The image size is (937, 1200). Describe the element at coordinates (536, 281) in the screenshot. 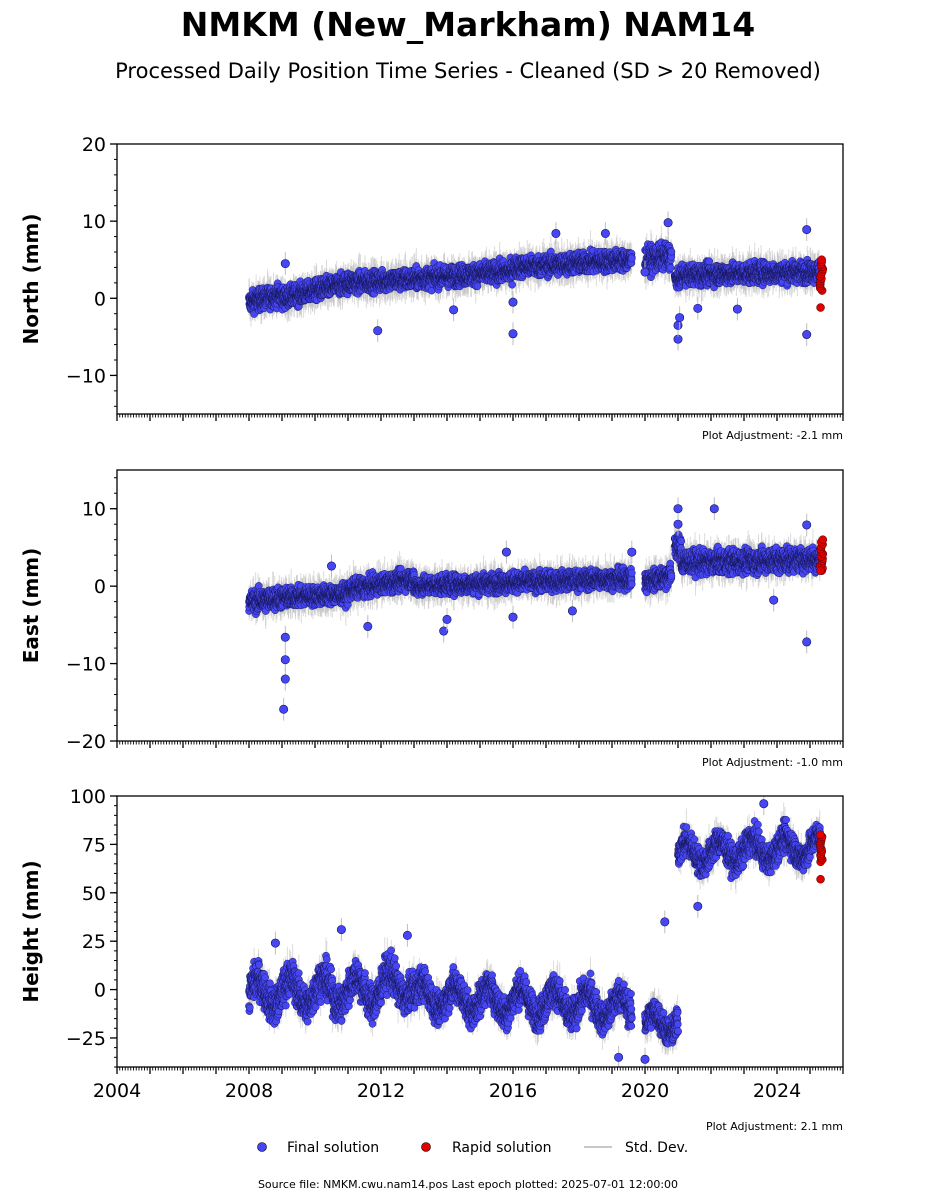

I see `plot-area` at that location.